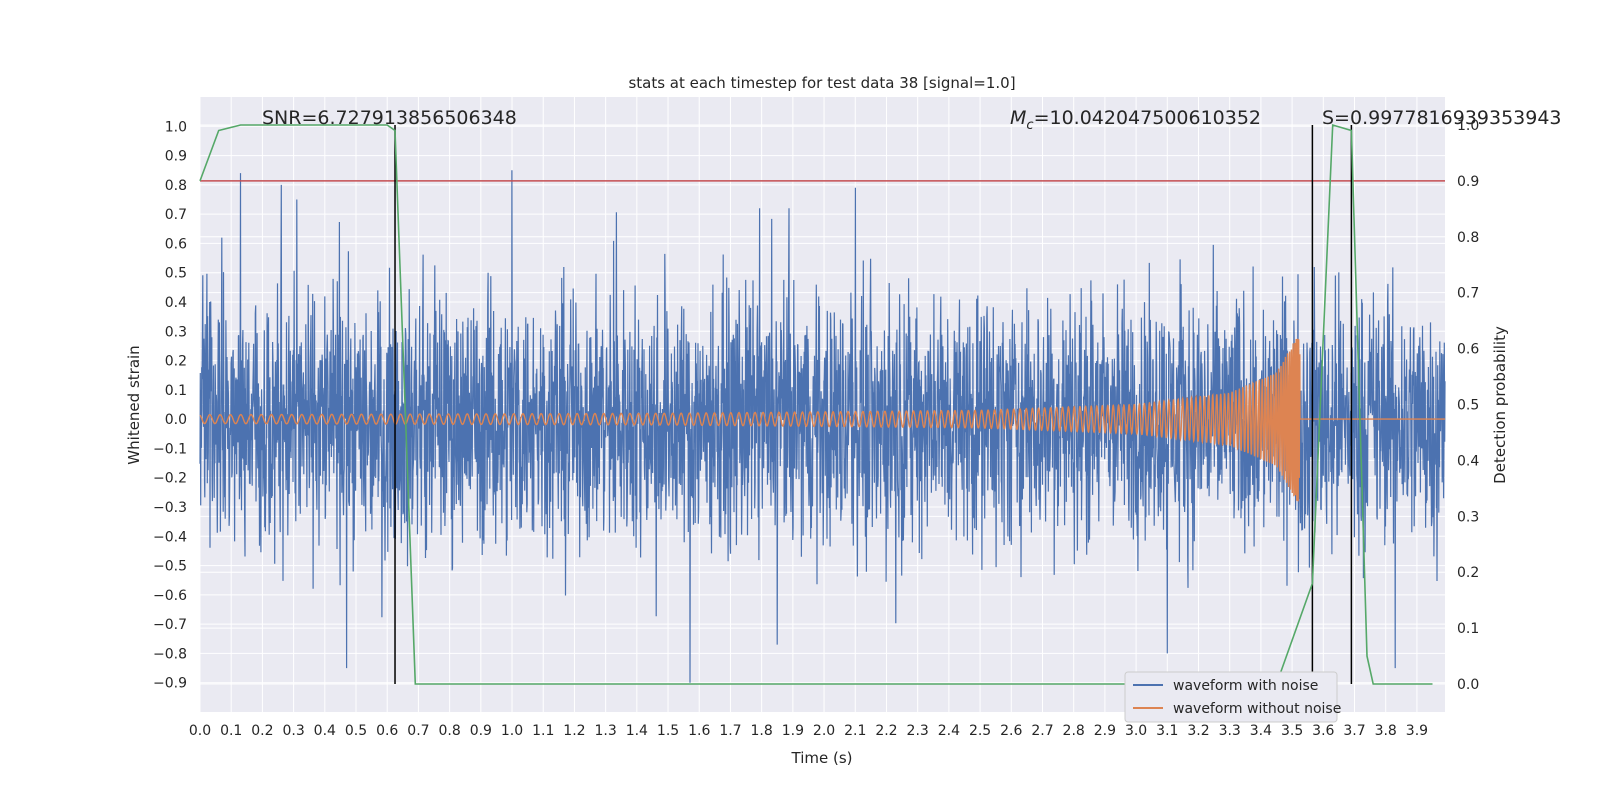 This screenshot has height=800, width=1600. Describe the element at coordinates (1468, 461) in the screenshot. I see `y2-tick-label-6: 0.4` at that location.